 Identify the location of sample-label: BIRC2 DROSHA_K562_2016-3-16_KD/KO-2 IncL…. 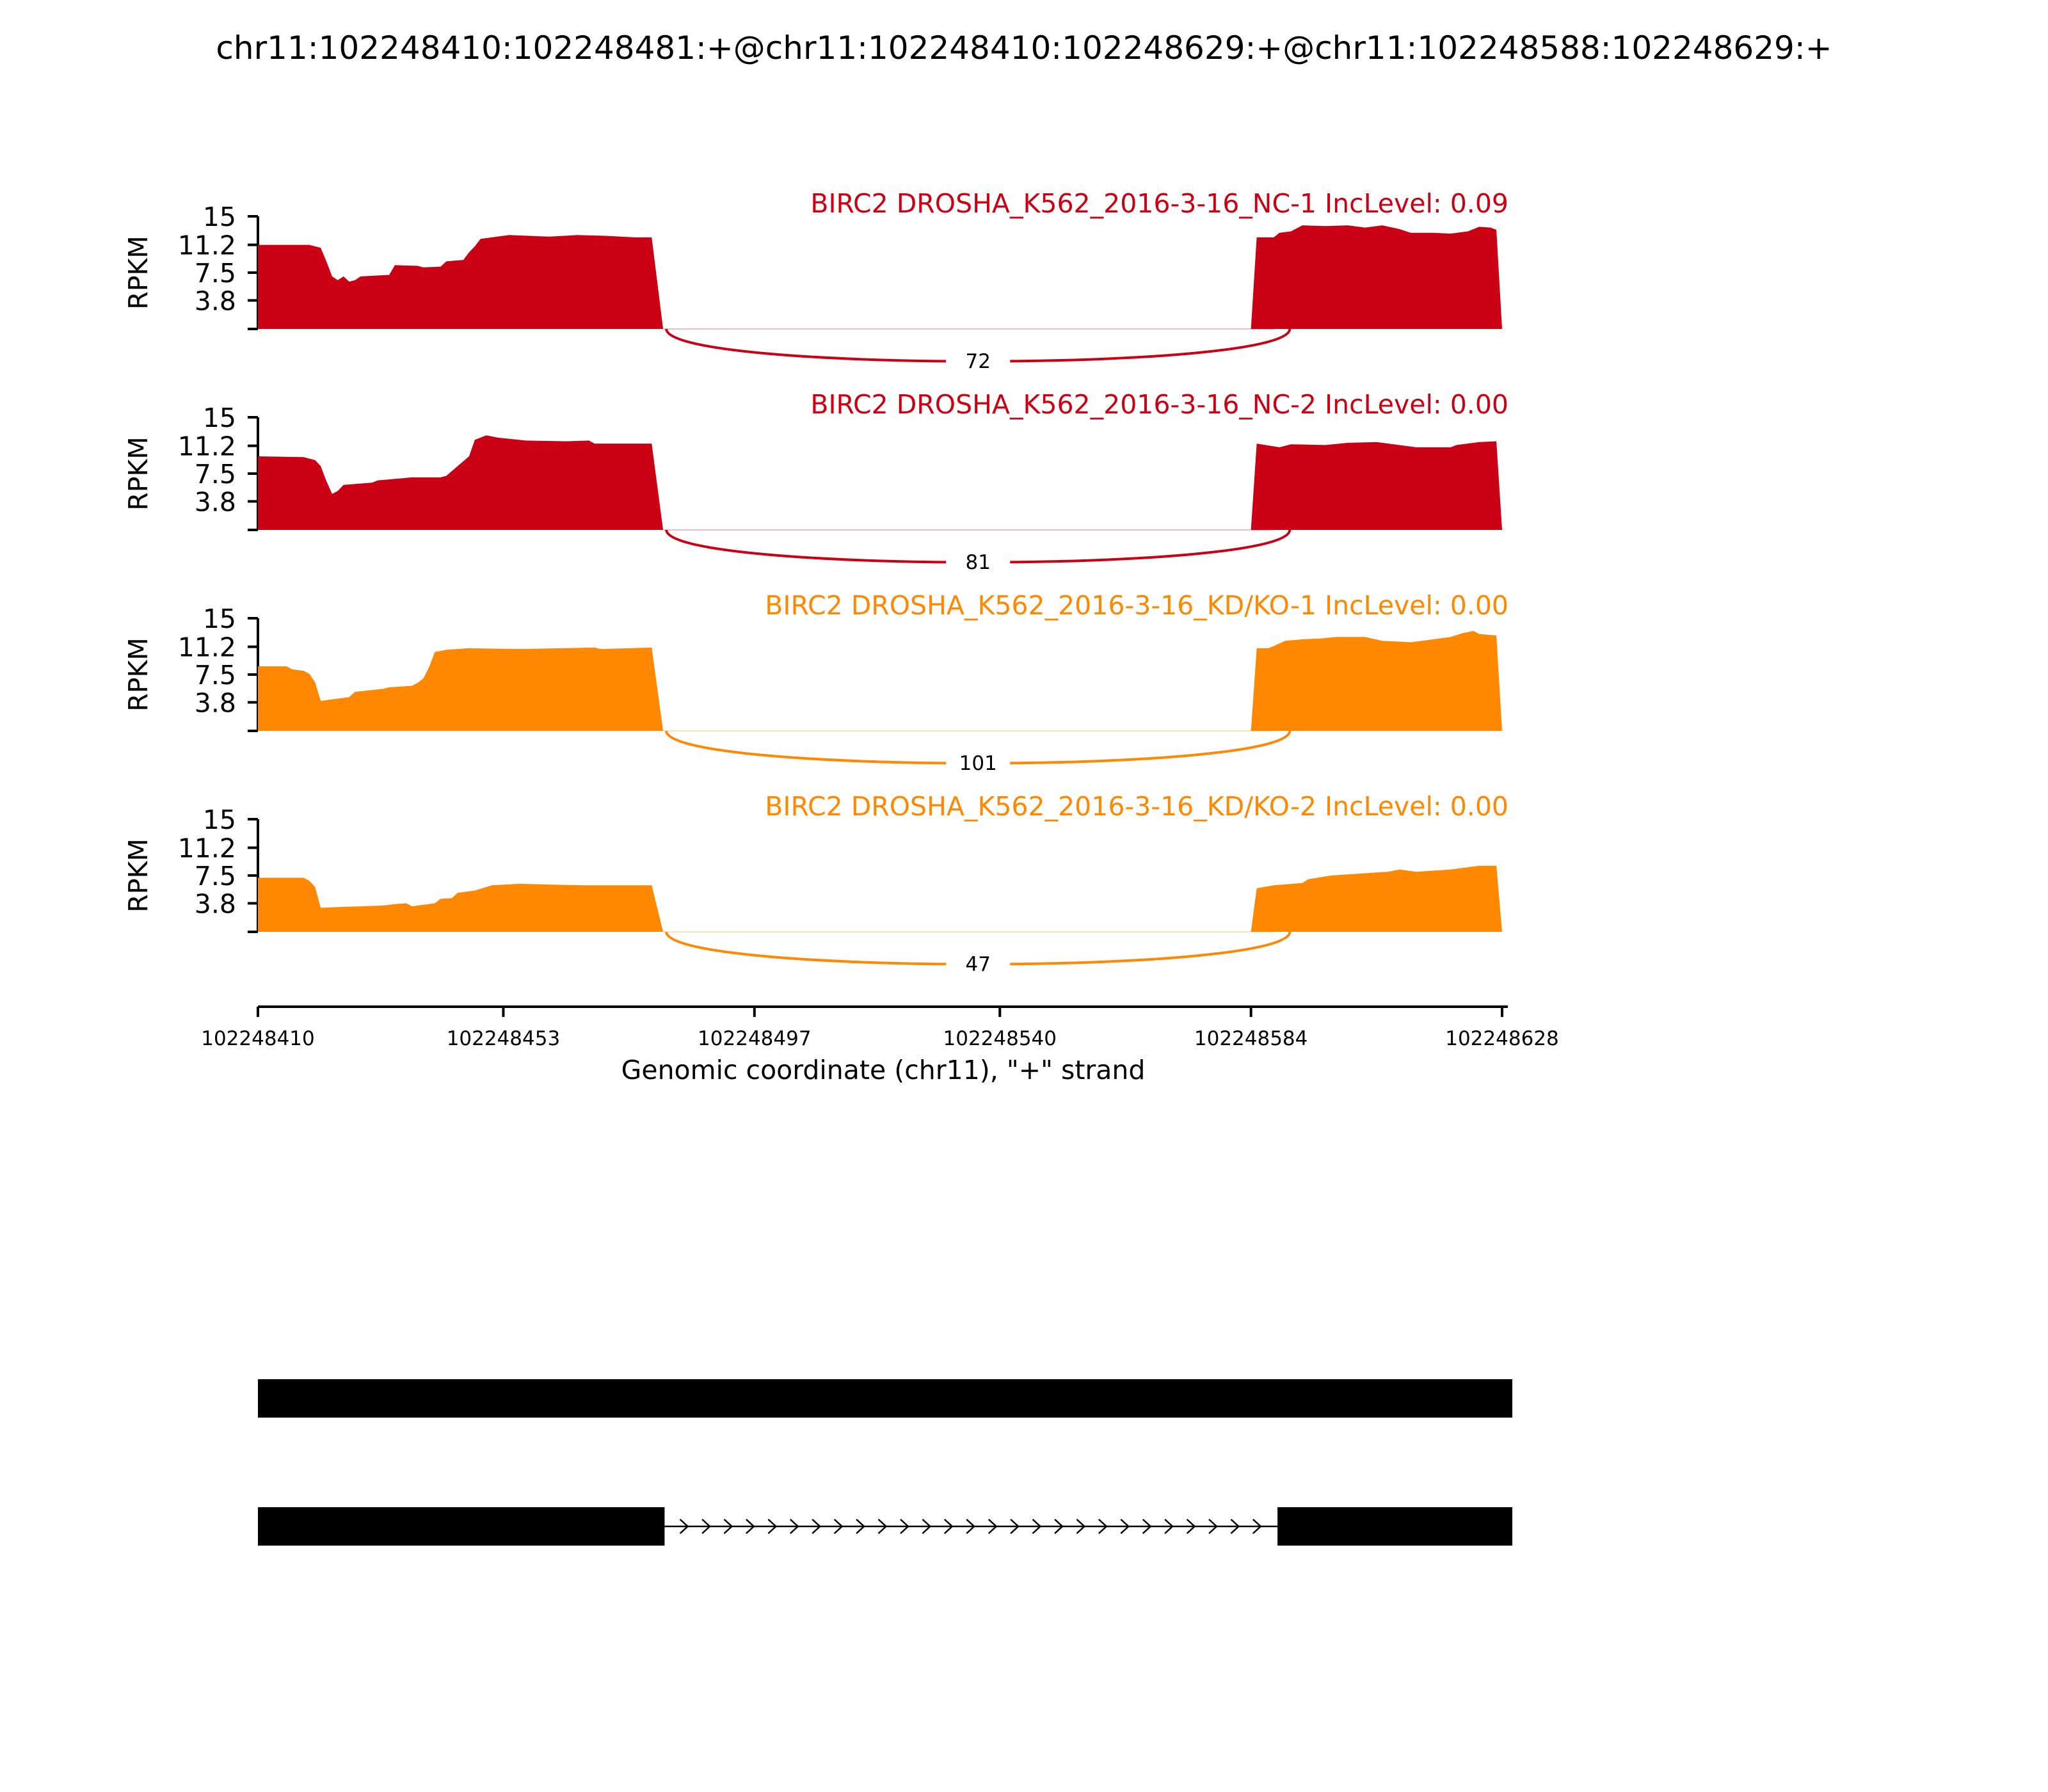
(1136, 806).